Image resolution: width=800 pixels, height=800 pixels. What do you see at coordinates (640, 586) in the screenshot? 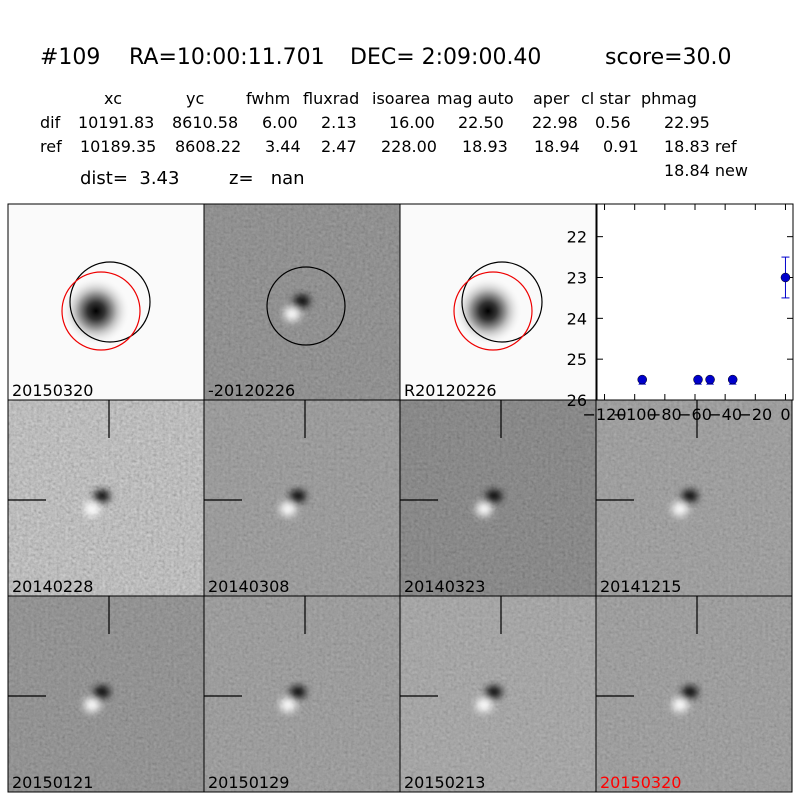
I see `stamp-label: 20141215` at bounding box center [640, 586].